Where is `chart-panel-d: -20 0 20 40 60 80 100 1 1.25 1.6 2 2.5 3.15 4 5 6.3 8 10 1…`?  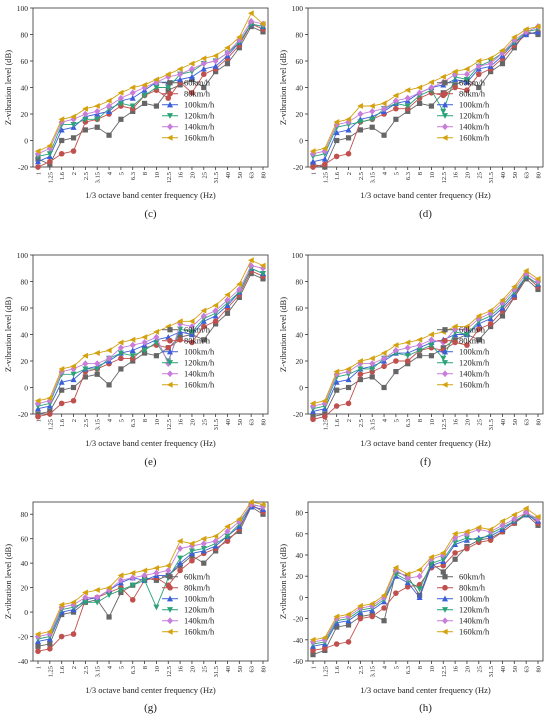
chart-panel-d: -20 0 20 40 60 80 100 1 1.25 1.6 2 2.5 3.15 4 5 6.3 8 10 1… is located at coordinates (411, 112).